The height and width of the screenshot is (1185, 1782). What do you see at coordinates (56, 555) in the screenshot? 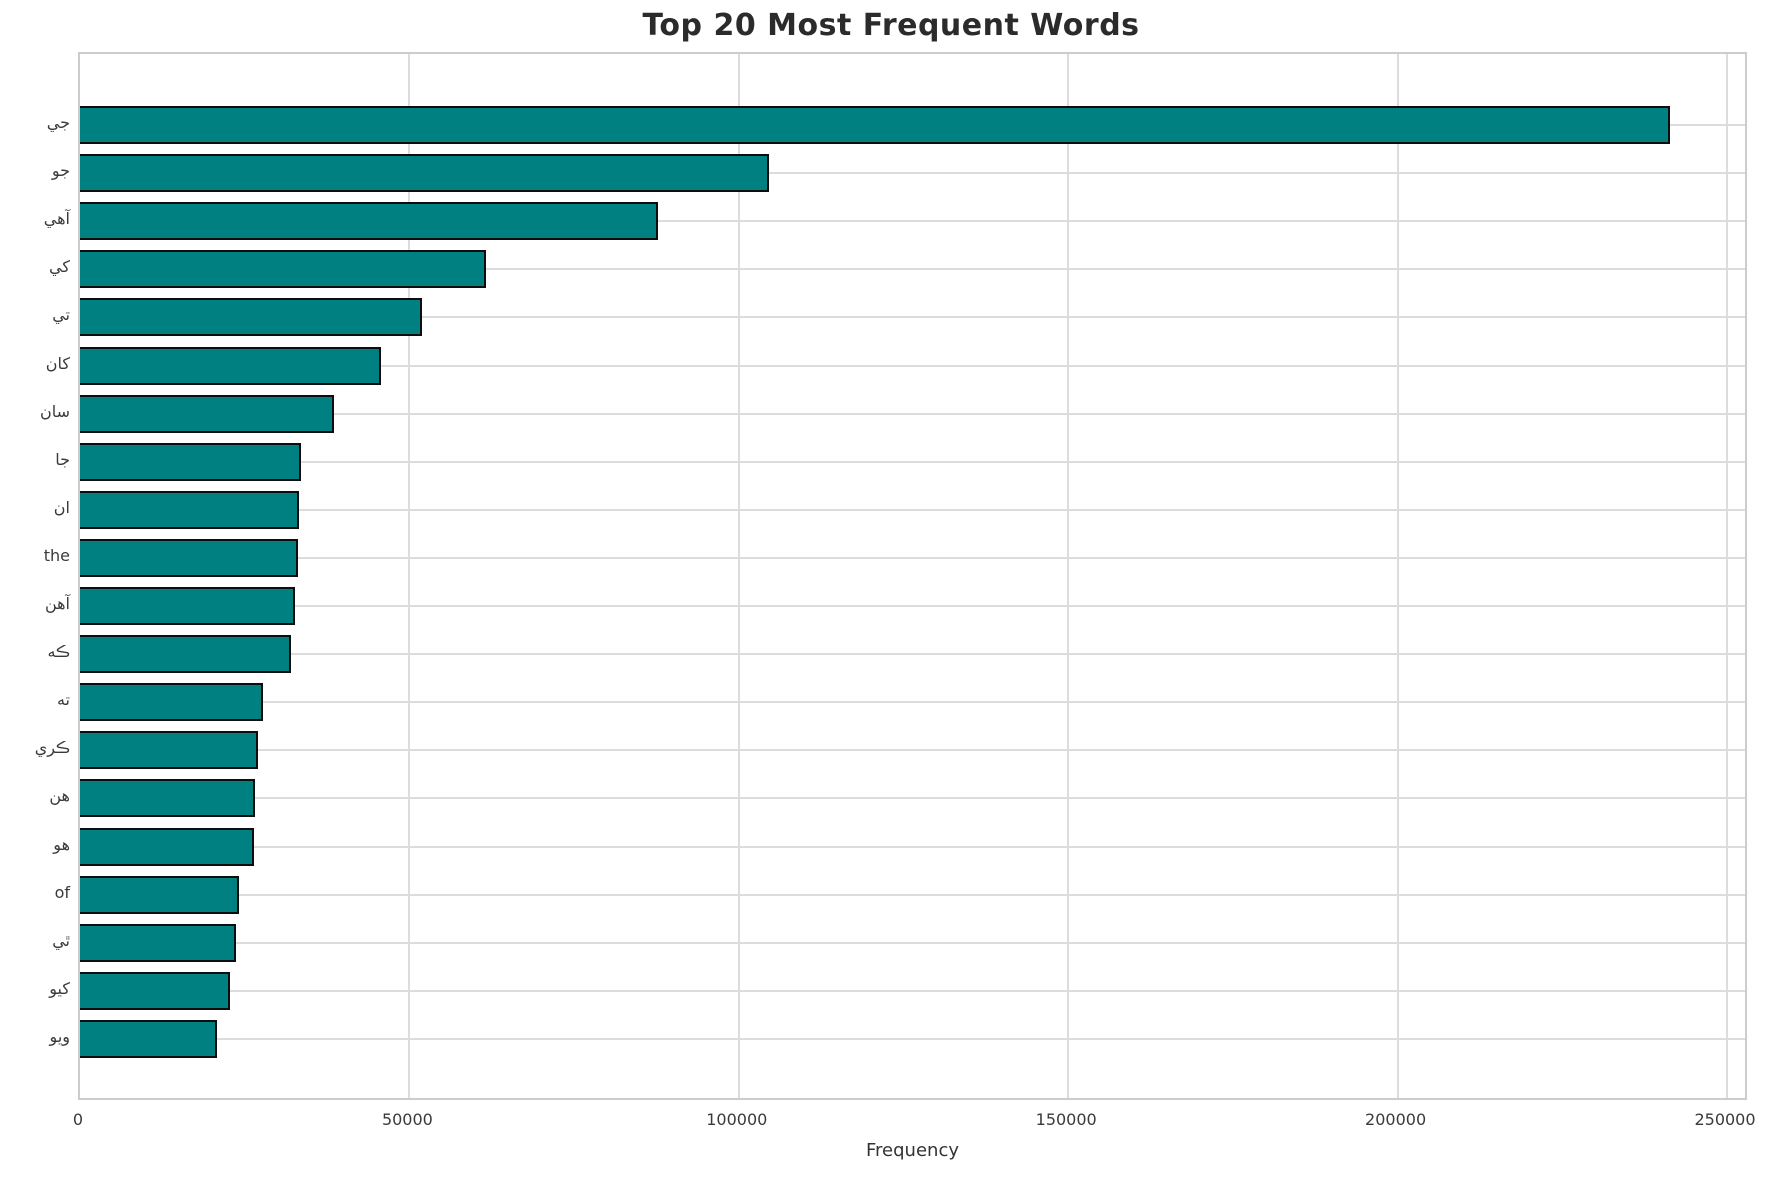
I see `y-tick-label: the` at bounding box center [56, 555].